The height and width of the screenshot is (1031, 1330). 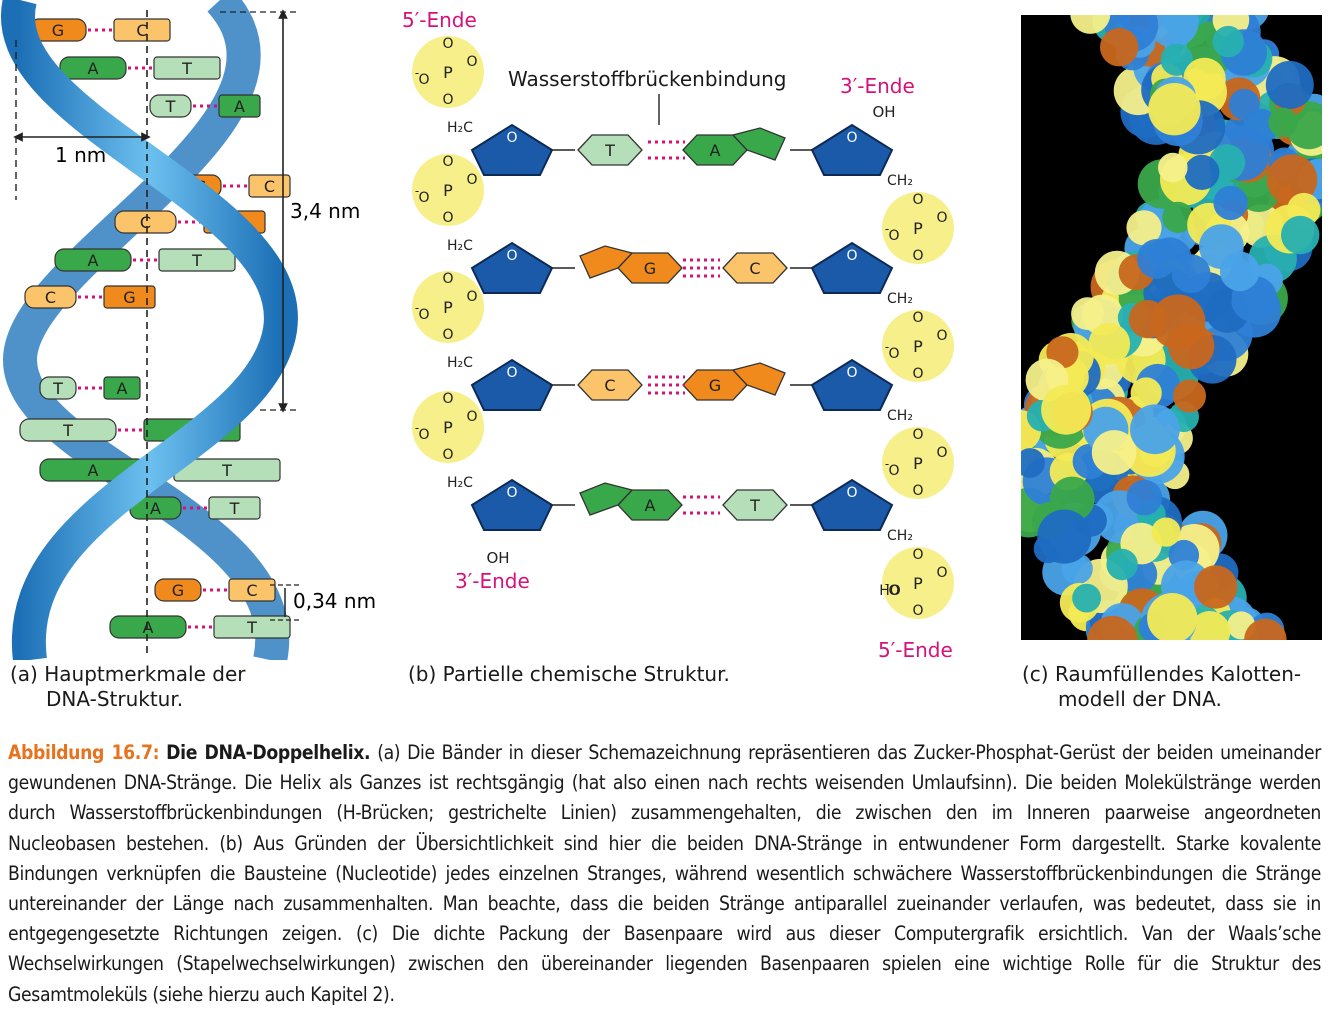 I want to click on label-rise: 0,34 nm, so click(x=334, y=601).